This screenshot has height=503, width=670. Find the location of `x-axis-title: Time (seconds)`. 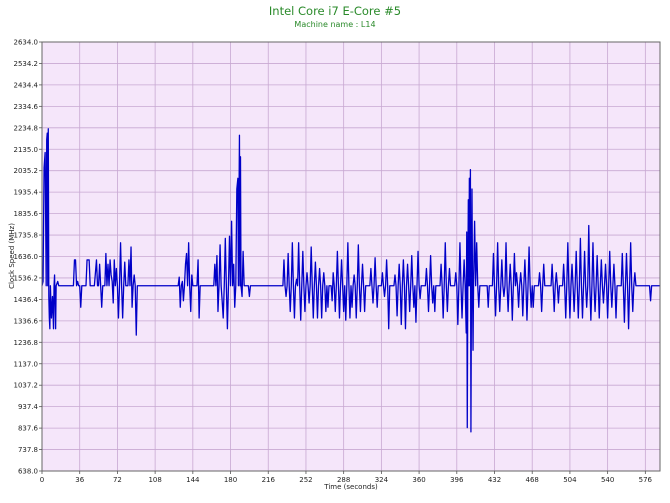

x-axis-title: Time (seconds) is located at coordinates (350, 487).